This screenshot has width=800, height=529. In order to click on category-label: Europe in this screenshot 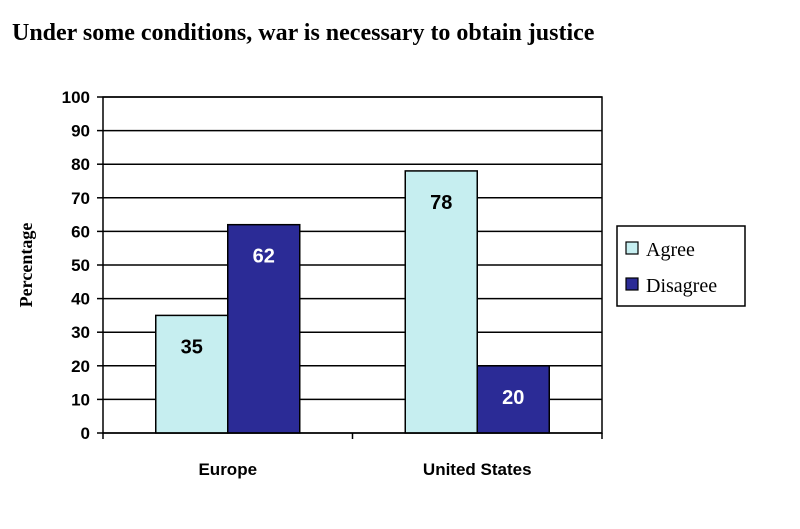, I will do `click(227, 469)`.